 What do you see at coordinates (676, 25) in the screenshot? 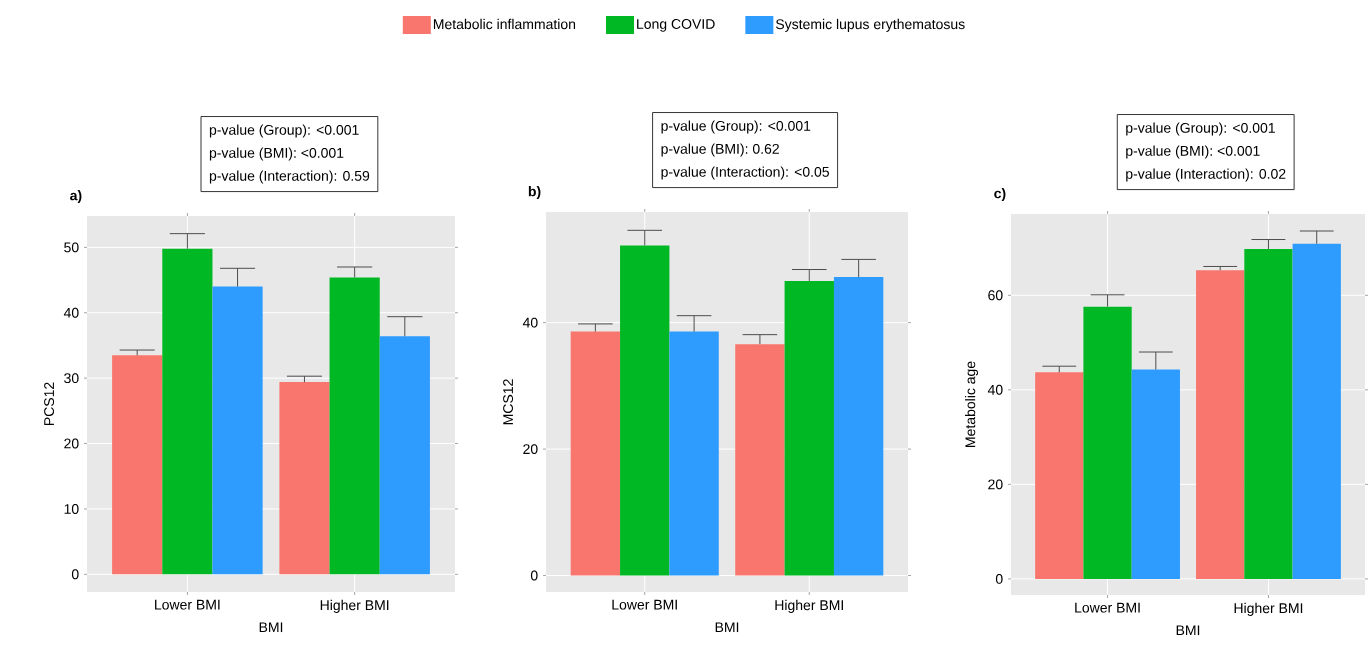
I see `legend-label: Long COVID` at bounding box center [676, 25].